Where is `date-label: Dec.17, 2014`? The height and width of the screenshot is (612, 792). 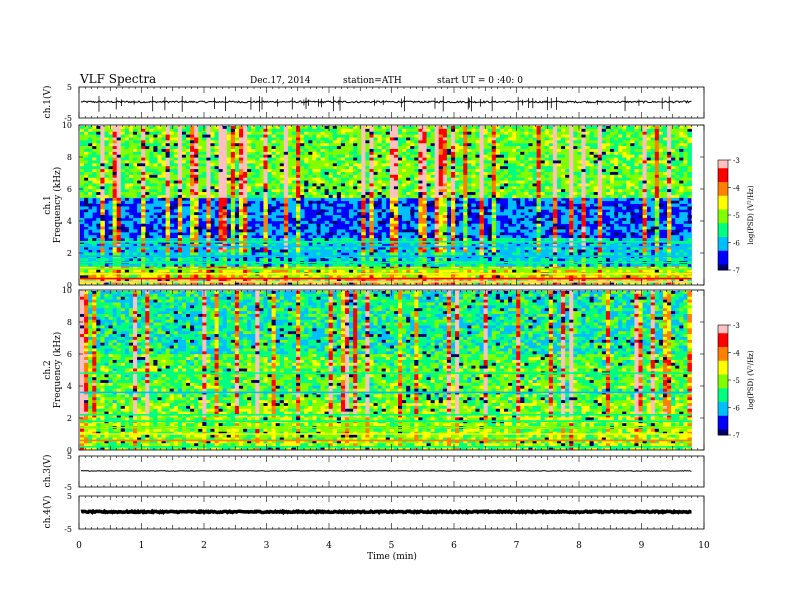 date-label: Dec.17, 2014 is located at coordinates (280, 81).